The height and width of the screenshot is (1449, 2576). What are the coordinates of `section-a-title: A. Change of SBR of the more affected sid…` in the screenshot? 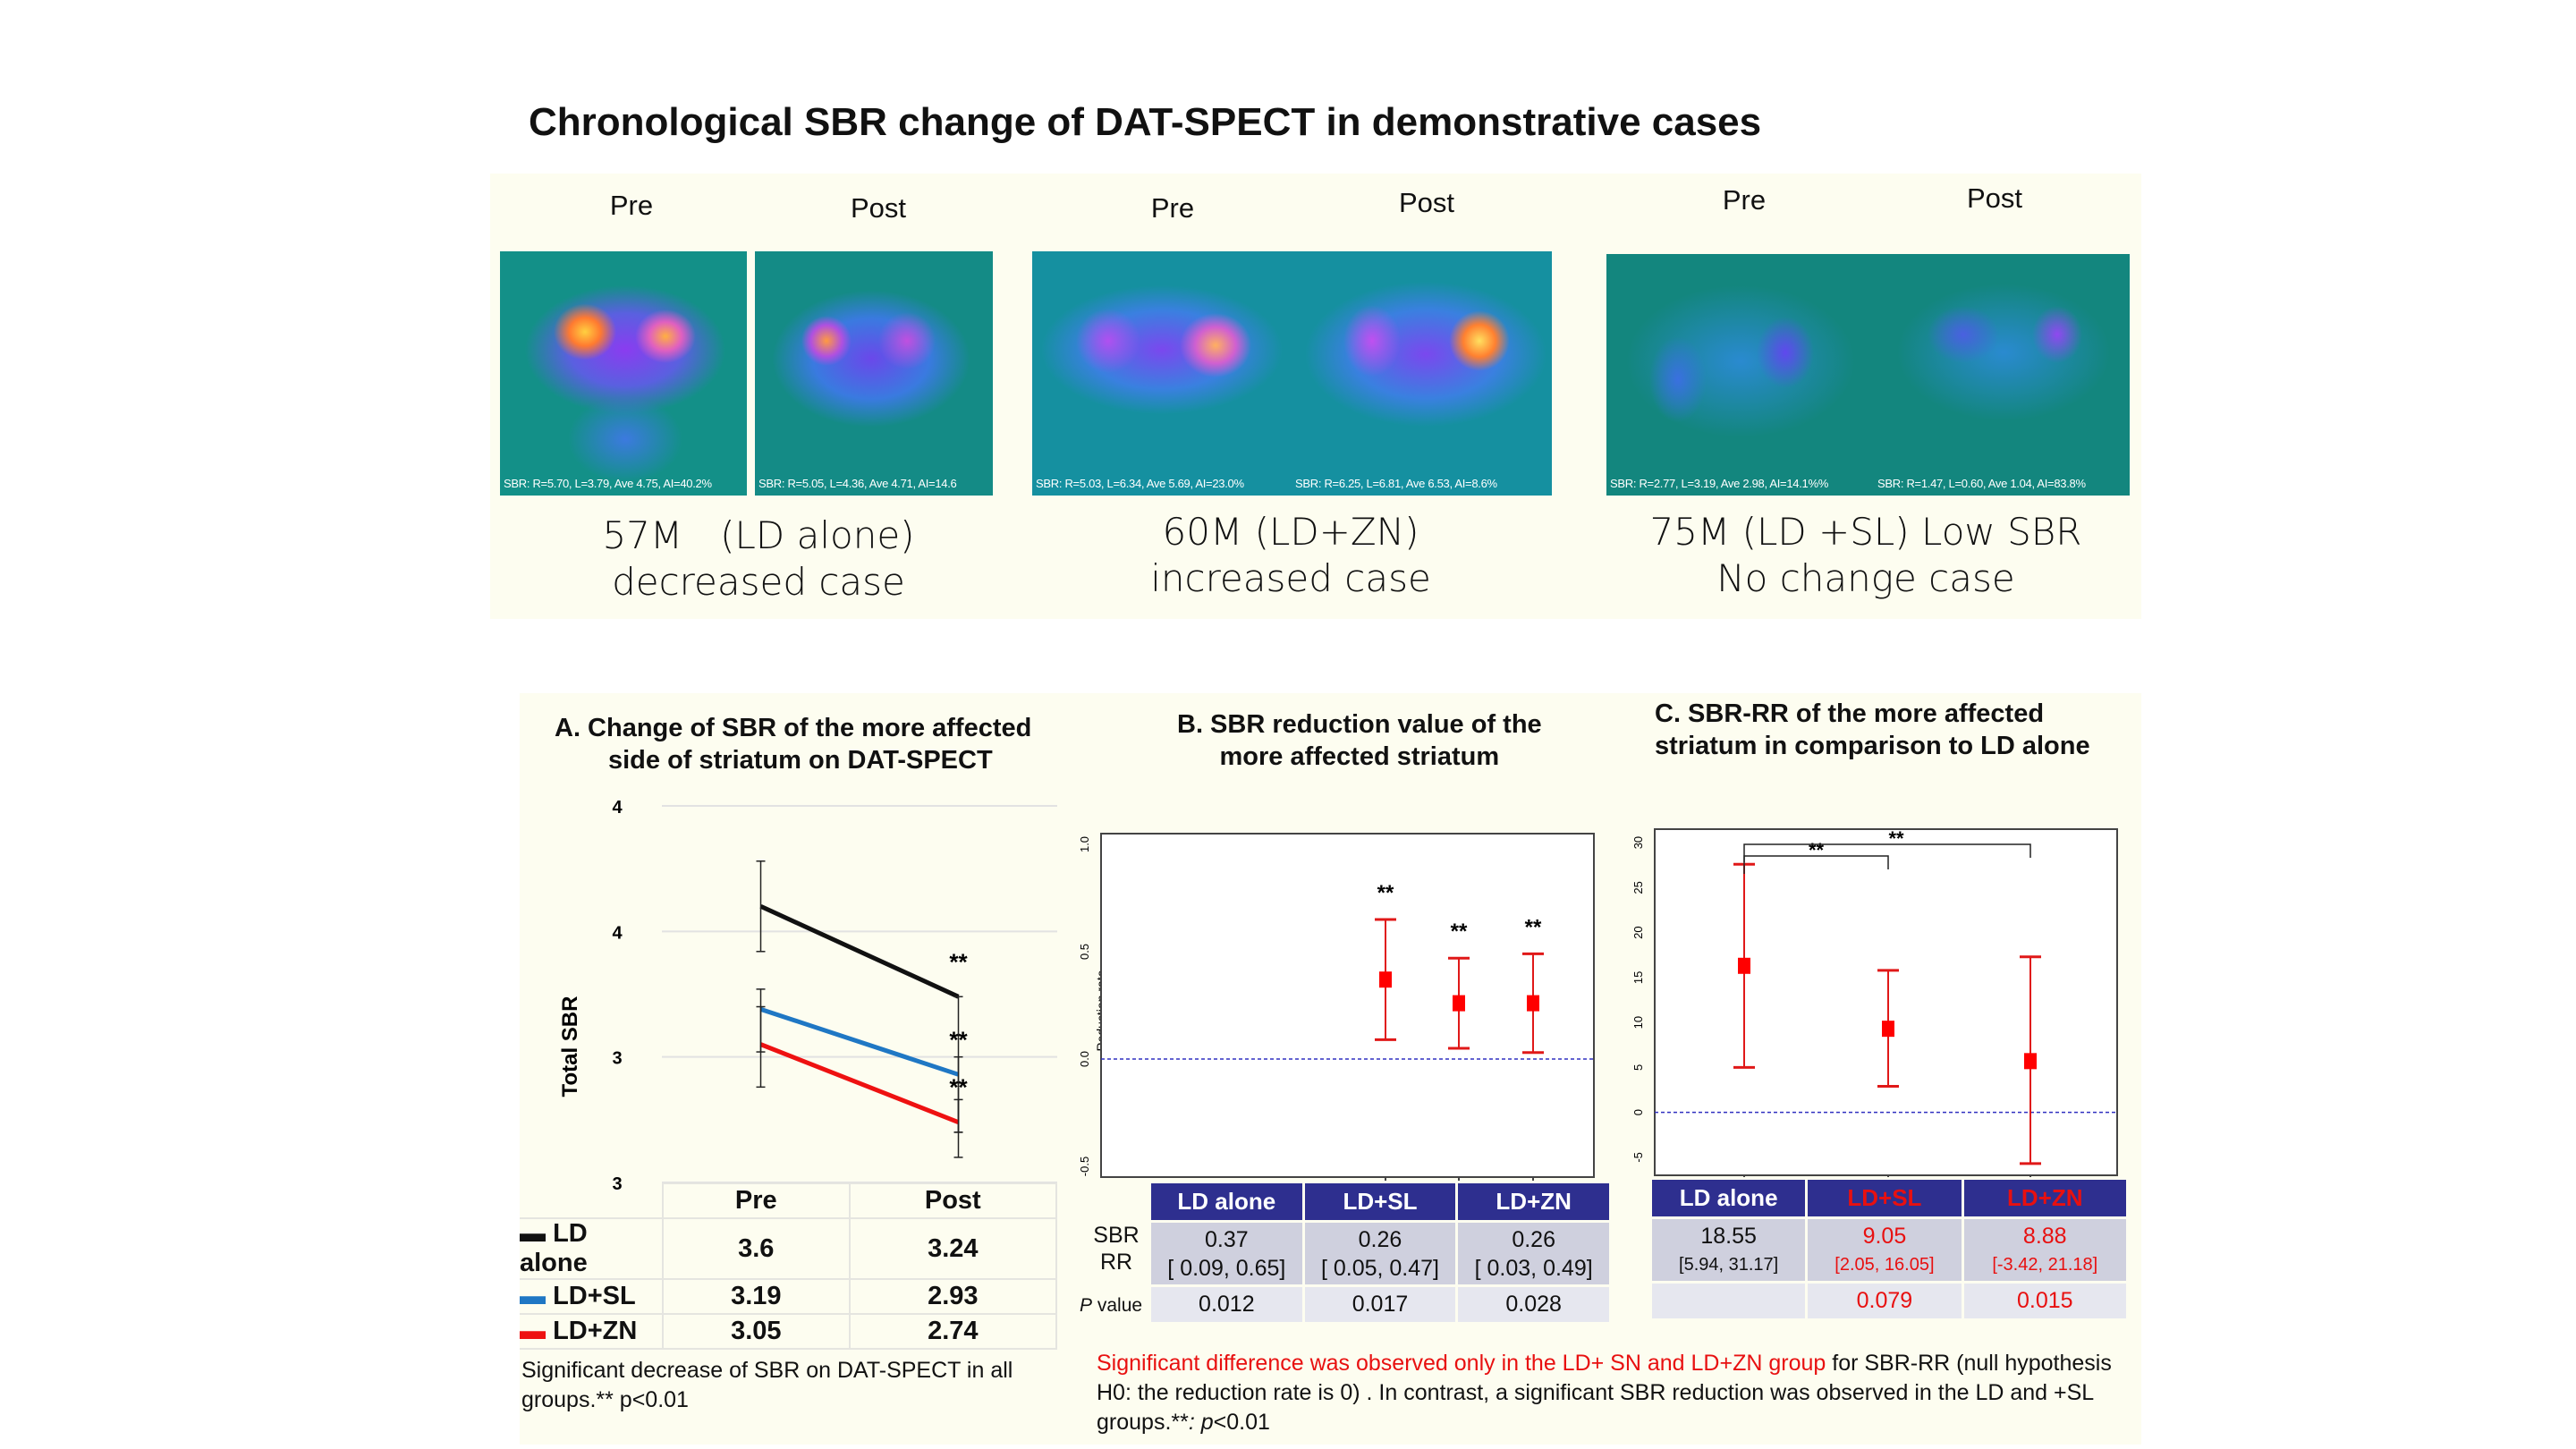 It's located at (793, 744).